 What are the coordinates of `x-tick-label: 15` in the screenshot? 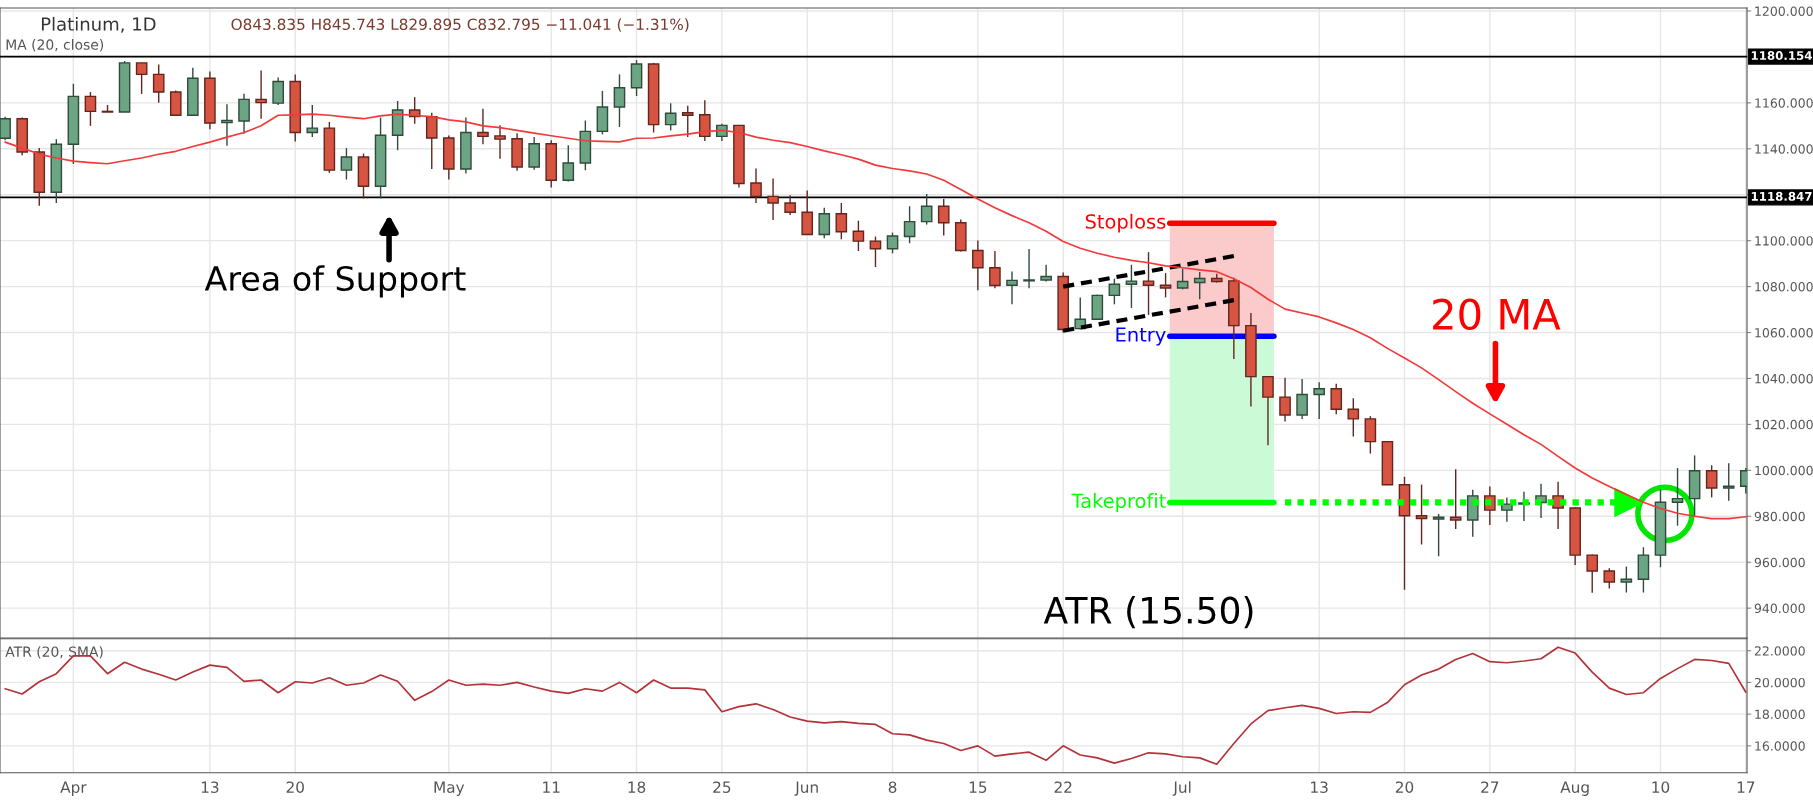 It's located at (978, 787).